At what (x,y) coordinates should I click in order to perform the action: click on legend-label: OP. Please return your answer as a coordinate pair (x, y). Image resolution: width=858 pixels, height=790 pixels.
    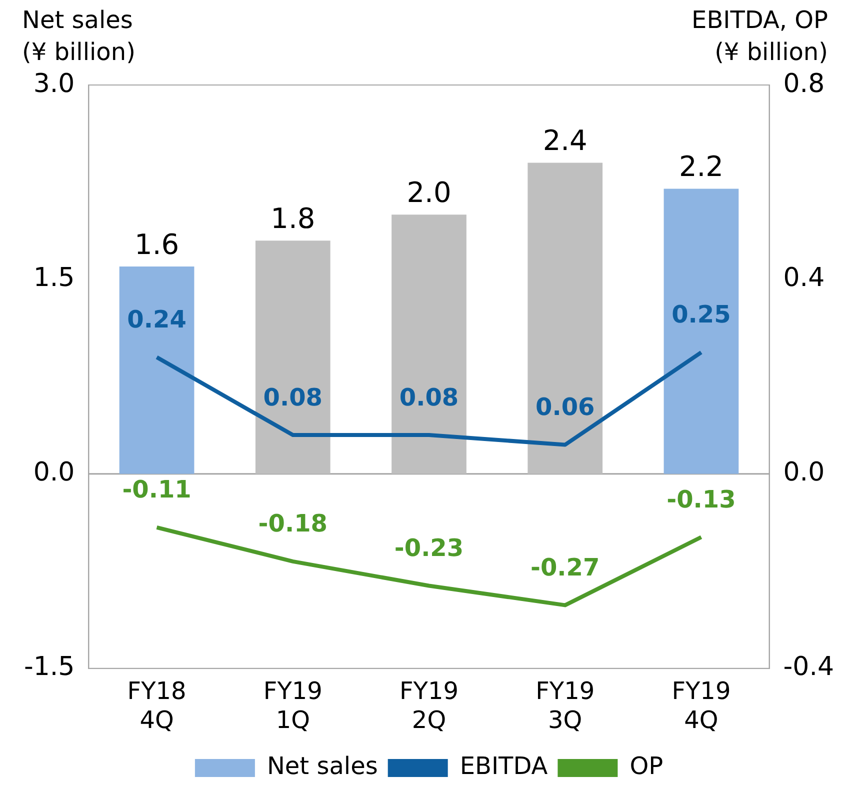
    Looking at the image, I should click on (647, 766).